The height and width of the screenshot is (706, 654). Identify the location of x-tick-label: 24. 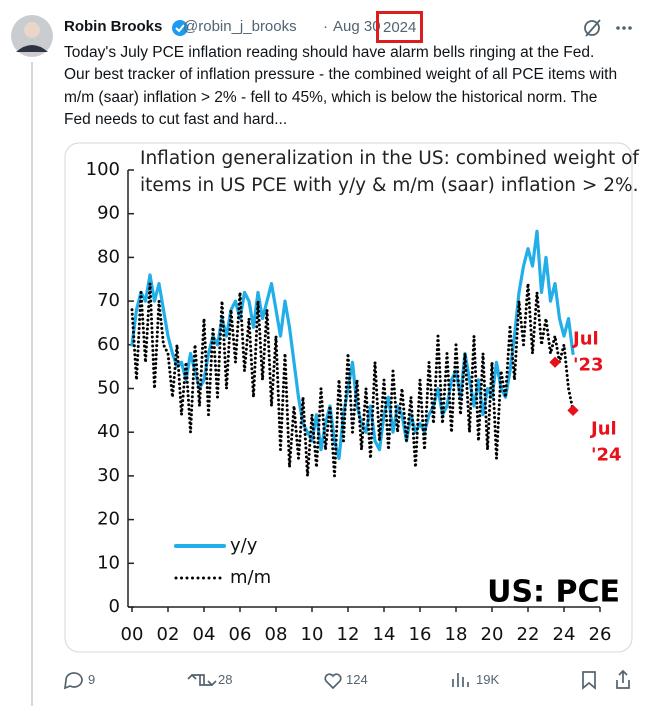
(564, 634).